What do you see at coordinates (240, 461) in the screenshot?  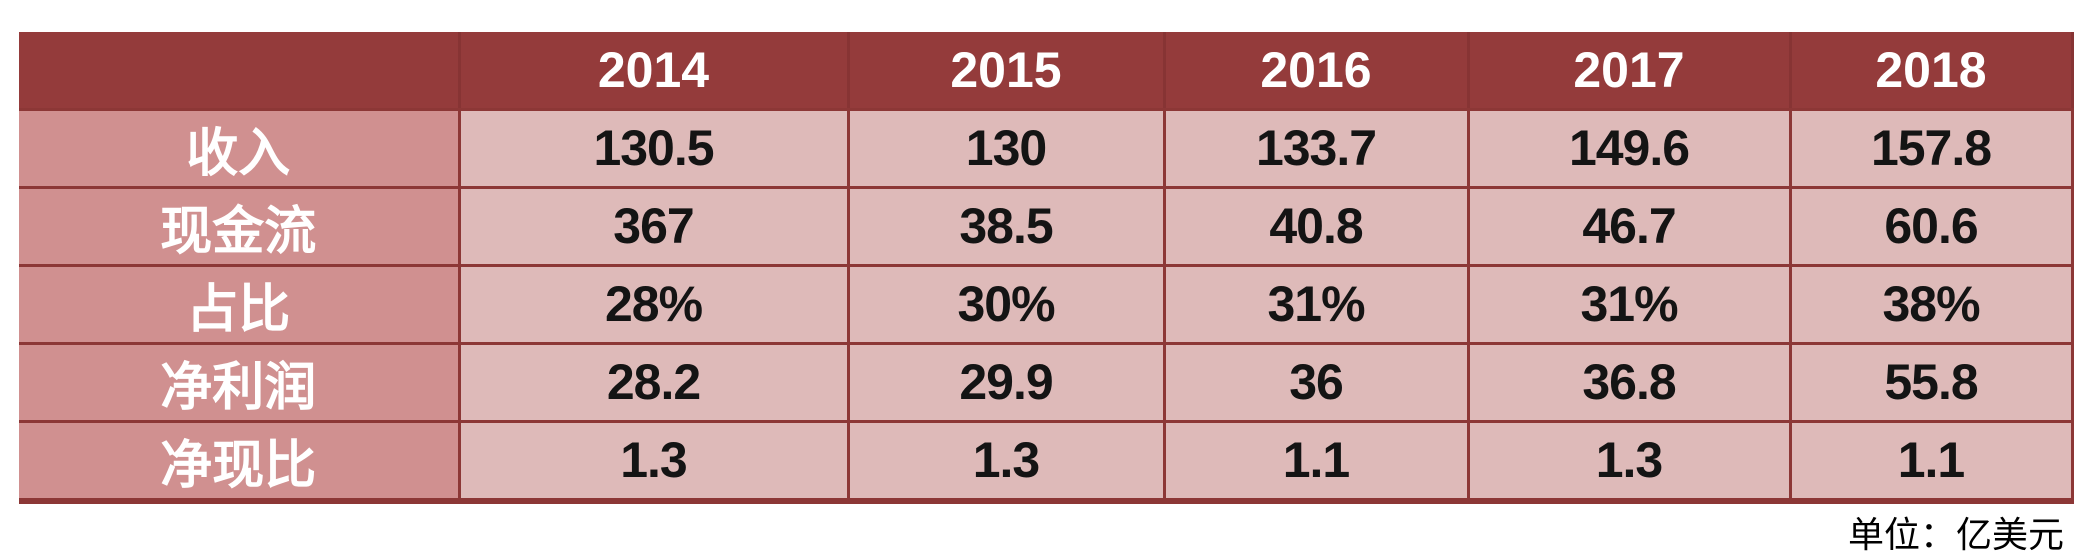 I see `row-label-netcashratio: 净现比` at bounding box center [240, 461].